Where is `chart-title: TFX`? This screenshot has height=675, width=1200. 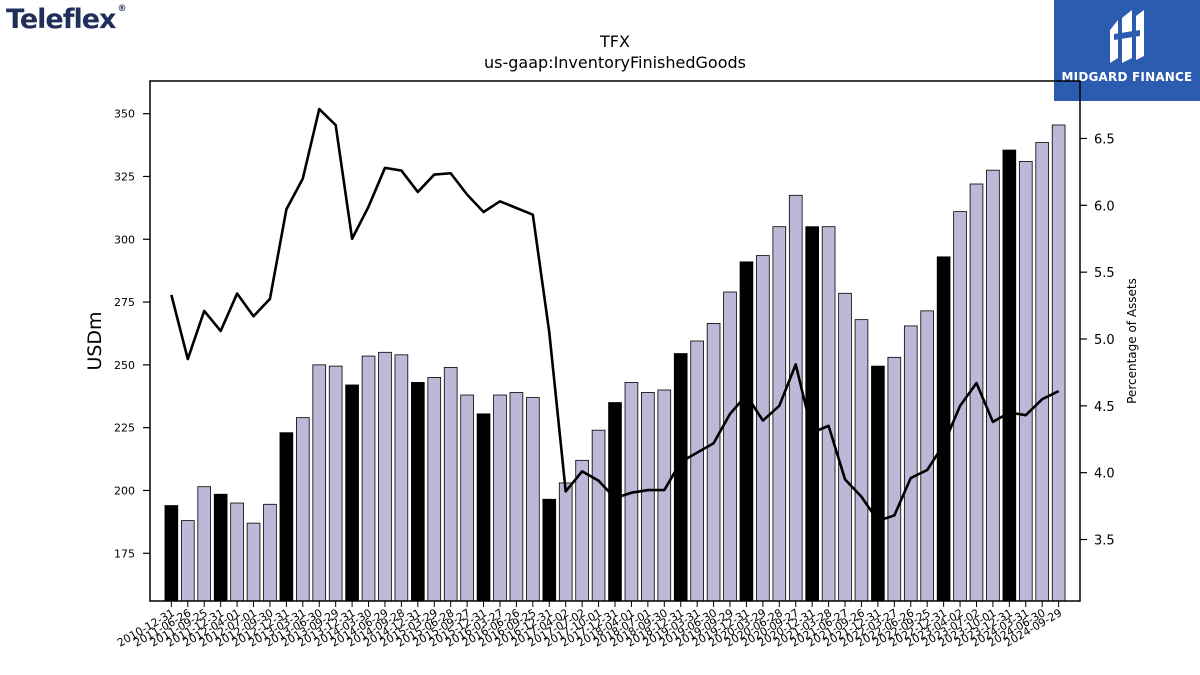 chart-title: TFX is located at coordinates (615, 41).